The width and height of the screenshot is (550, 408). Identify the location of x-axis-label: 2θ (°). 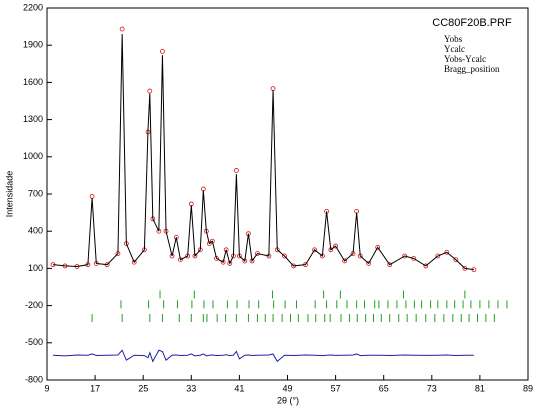
(288, 400).